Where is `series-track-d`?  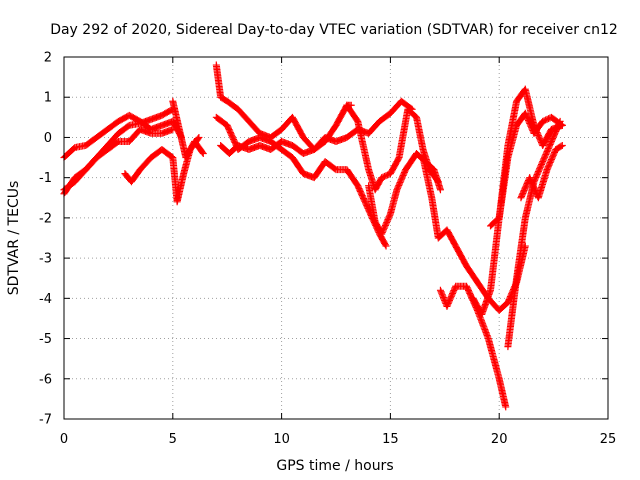 series-track-d is located at coordinates (162, 169).